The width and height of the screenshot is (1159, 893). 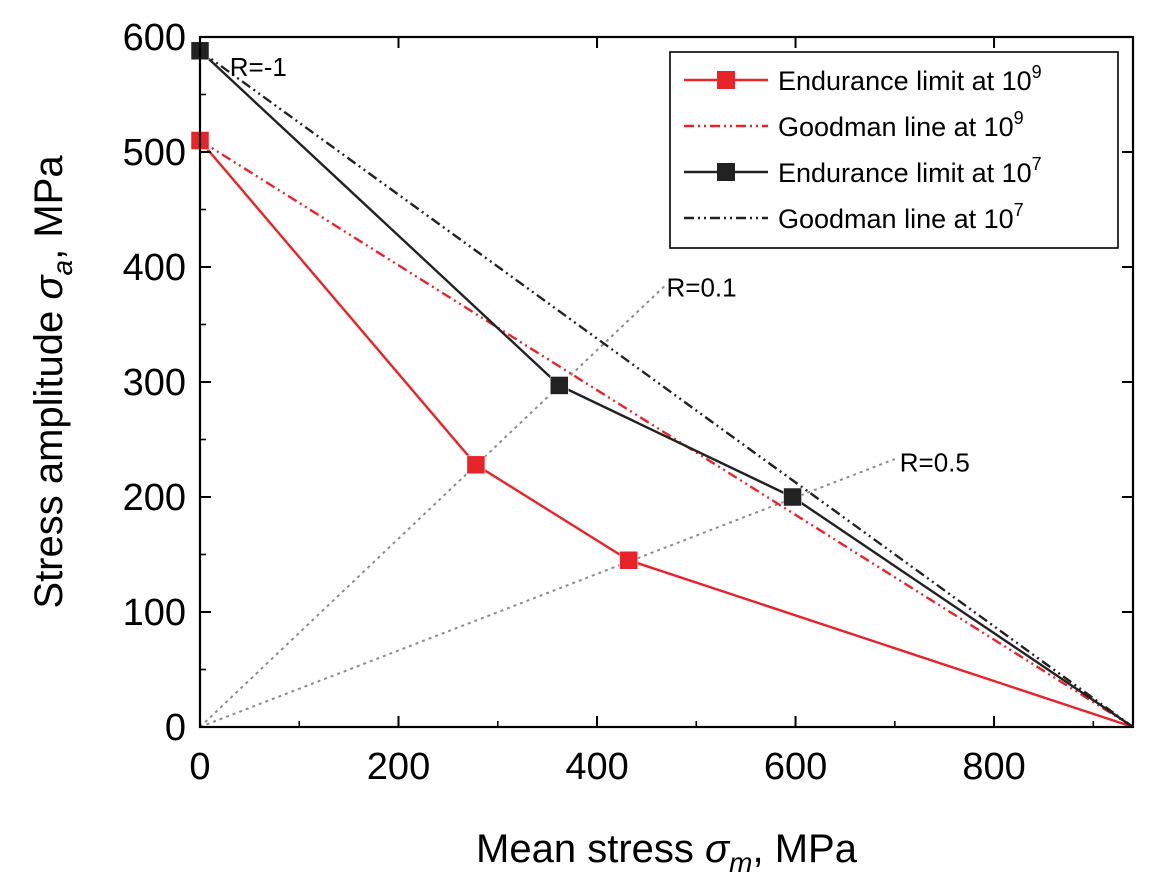 What do you see at coordinates (910, 171) in the screenshot?
I see `legend-label-2: Endurance limit at 107` at bounding box center [910, 171].